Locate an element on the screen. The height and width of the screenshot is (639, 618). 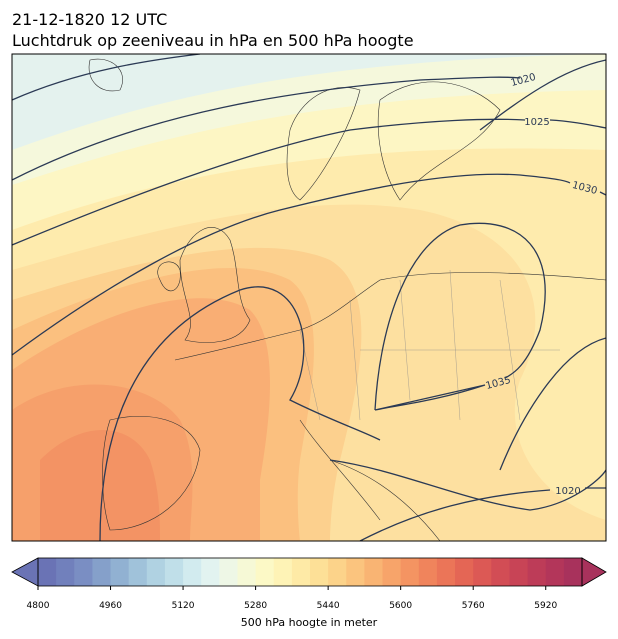
colorbar-tick-label: 5920 is located at coordinates (545, 606).